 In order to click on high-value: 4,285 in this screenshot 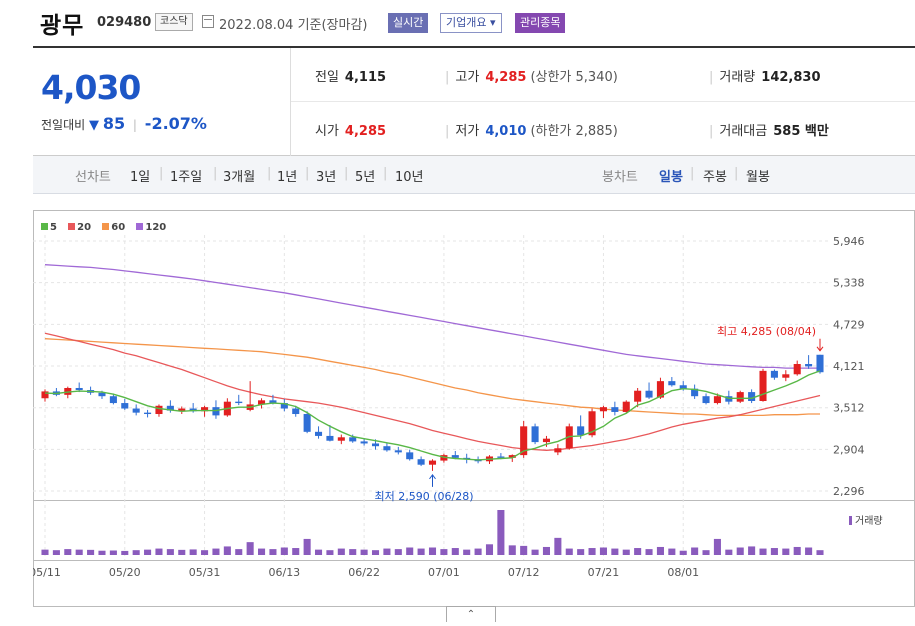, I will do `click(506, 77)`.